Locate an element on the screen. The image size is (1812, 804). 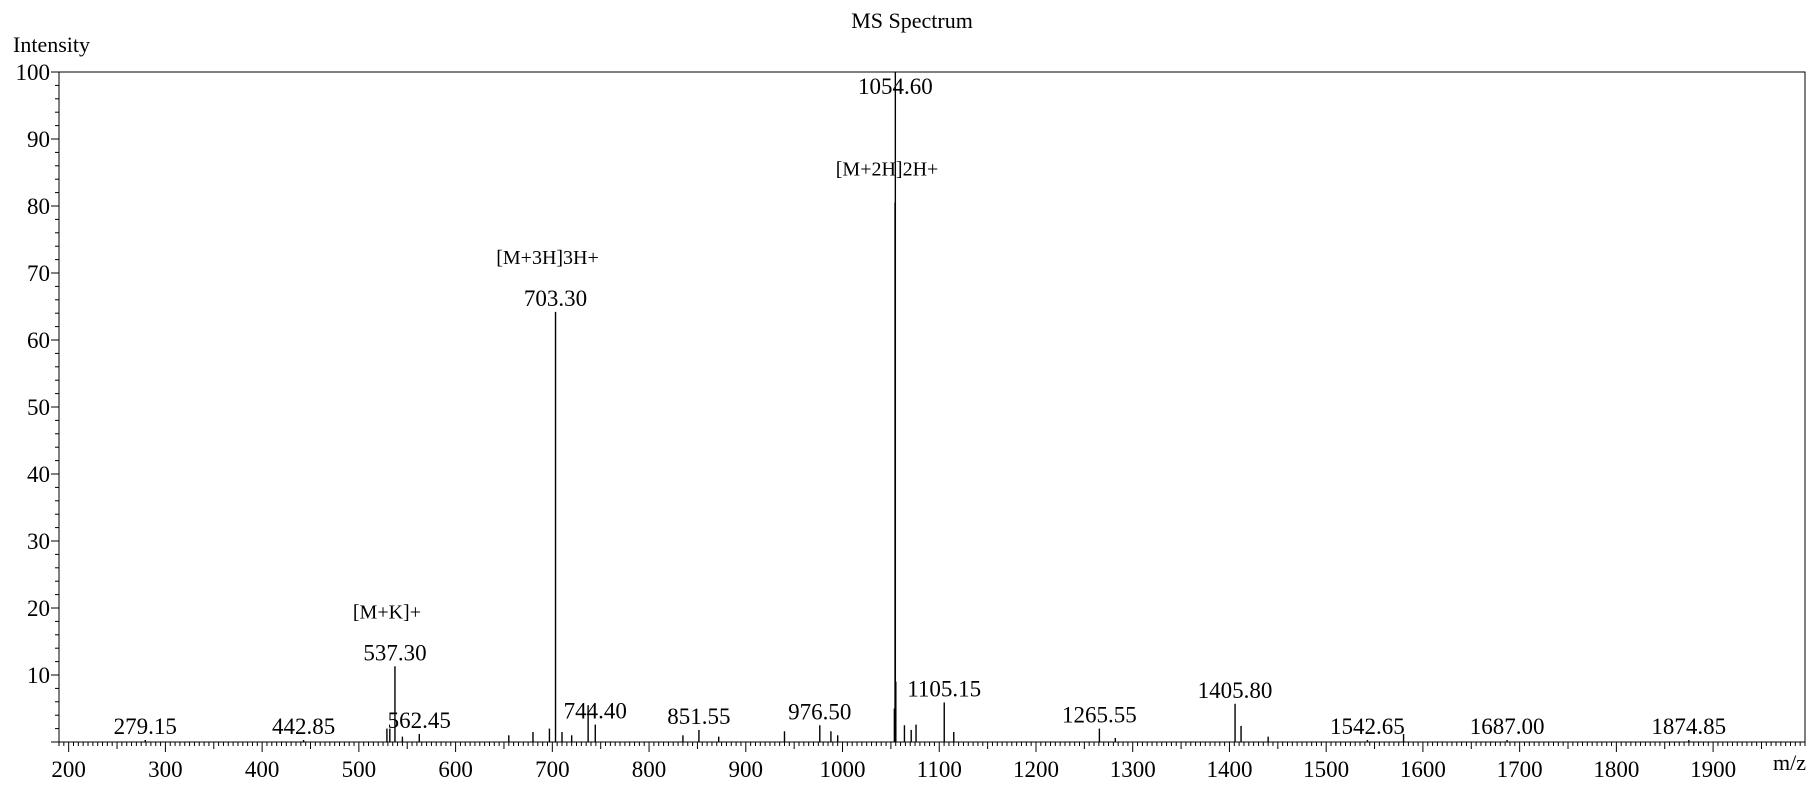
peak-label: 1405.80 is located at coordinates (1235, 690).